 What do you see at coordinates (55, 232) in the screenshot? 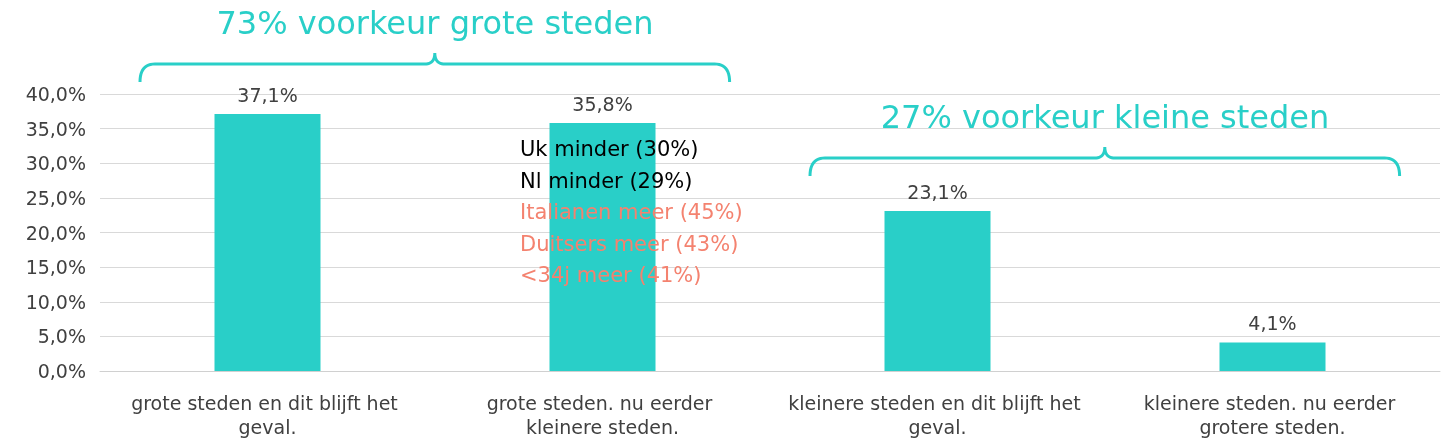
I see `y-tick-label: 20,0%` at bounding box center [55, 232].